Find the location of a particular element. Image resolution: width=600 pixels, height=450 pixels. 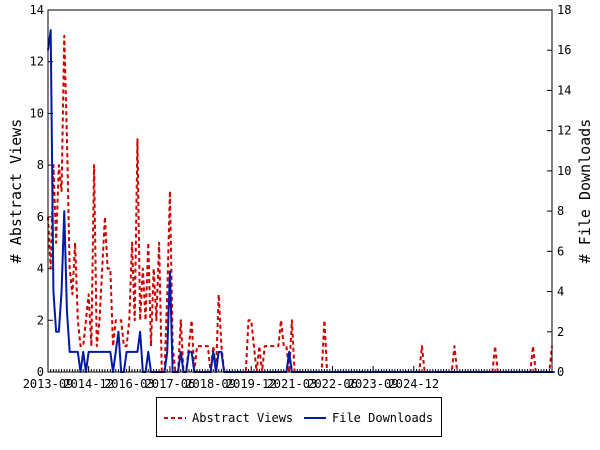

y2-tick-label: 8 is located at coordinates (560, 211).